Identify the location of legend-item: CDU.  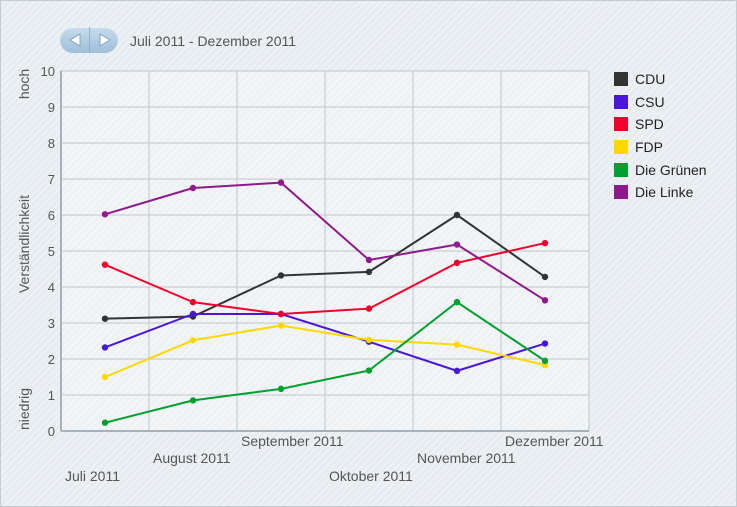
(660, 79).